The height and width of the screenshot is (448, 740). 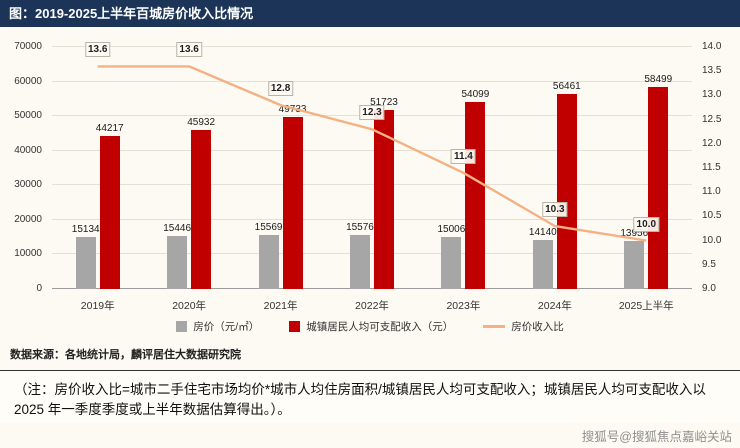 What do you see at coordinates (226, 327) in the screenshot?
I see `legend-label-house-price: 房价（元/㎡）` at bounding box center [226, 327].